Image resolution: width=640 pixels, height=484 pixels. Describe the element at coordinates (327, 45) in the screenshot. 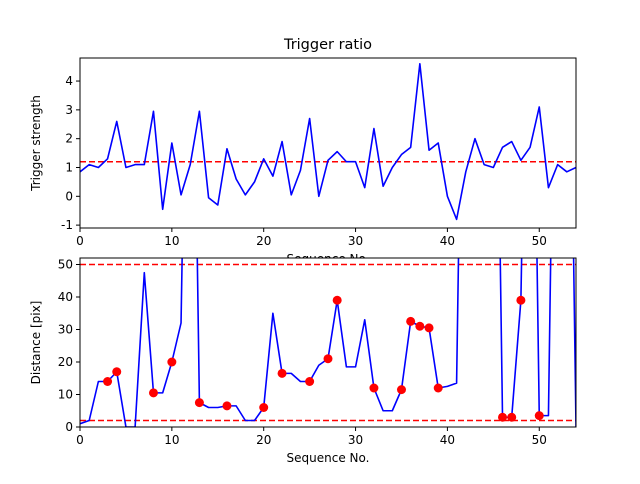

I see `chart-title: Trigger ratio` at that location.